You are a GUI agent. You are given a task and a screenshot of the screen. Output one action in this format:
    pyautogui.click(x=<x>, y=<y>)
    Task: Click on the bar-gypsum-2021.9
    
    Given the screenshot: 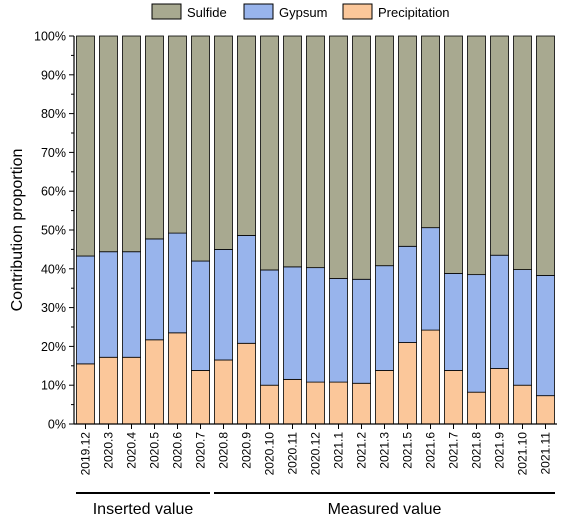 What is the action you would take?
    pyautogui.click(x=499, y=311)
    